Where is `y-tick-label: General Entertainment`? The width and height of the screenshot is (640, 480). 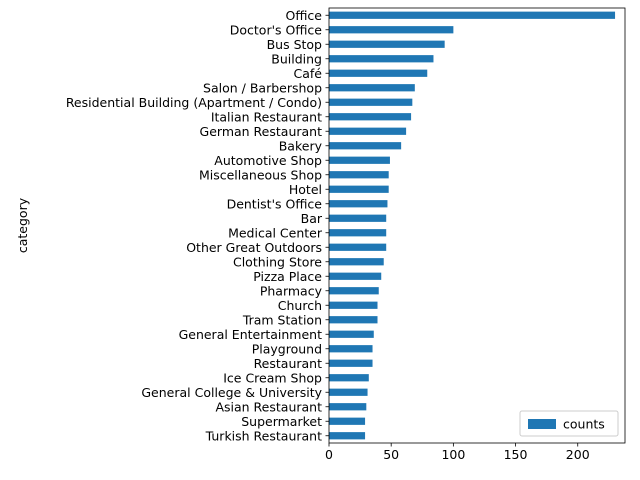 y-tick-label: General Entertainment is located at coordinates (251, 334).